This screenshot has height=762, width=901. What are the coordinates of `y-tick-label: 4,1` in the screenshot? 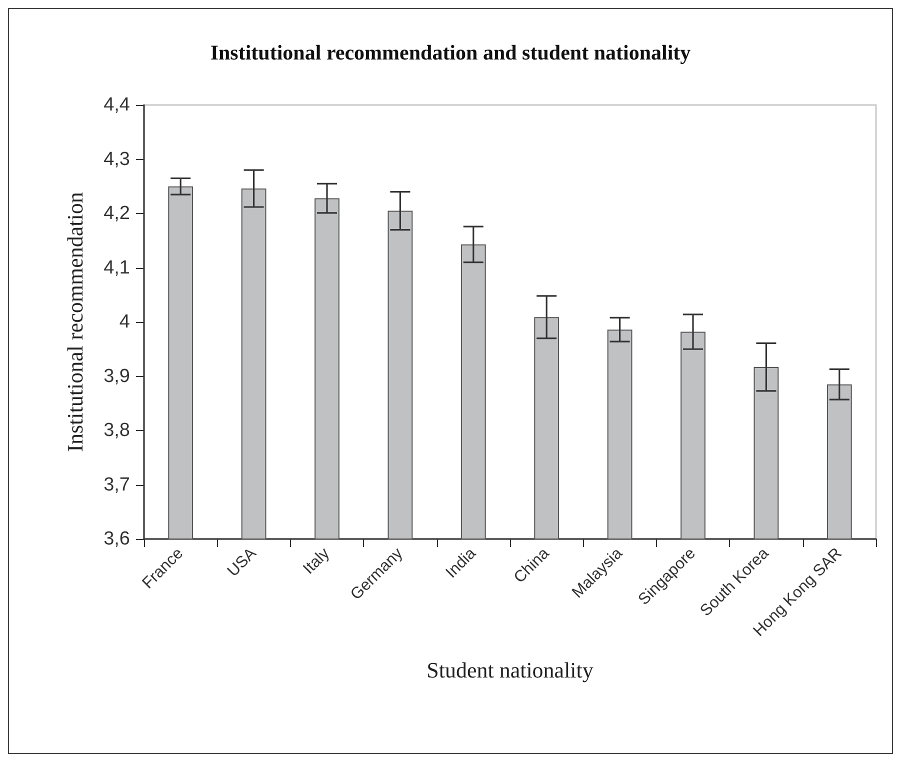 It's located at (117, 267).